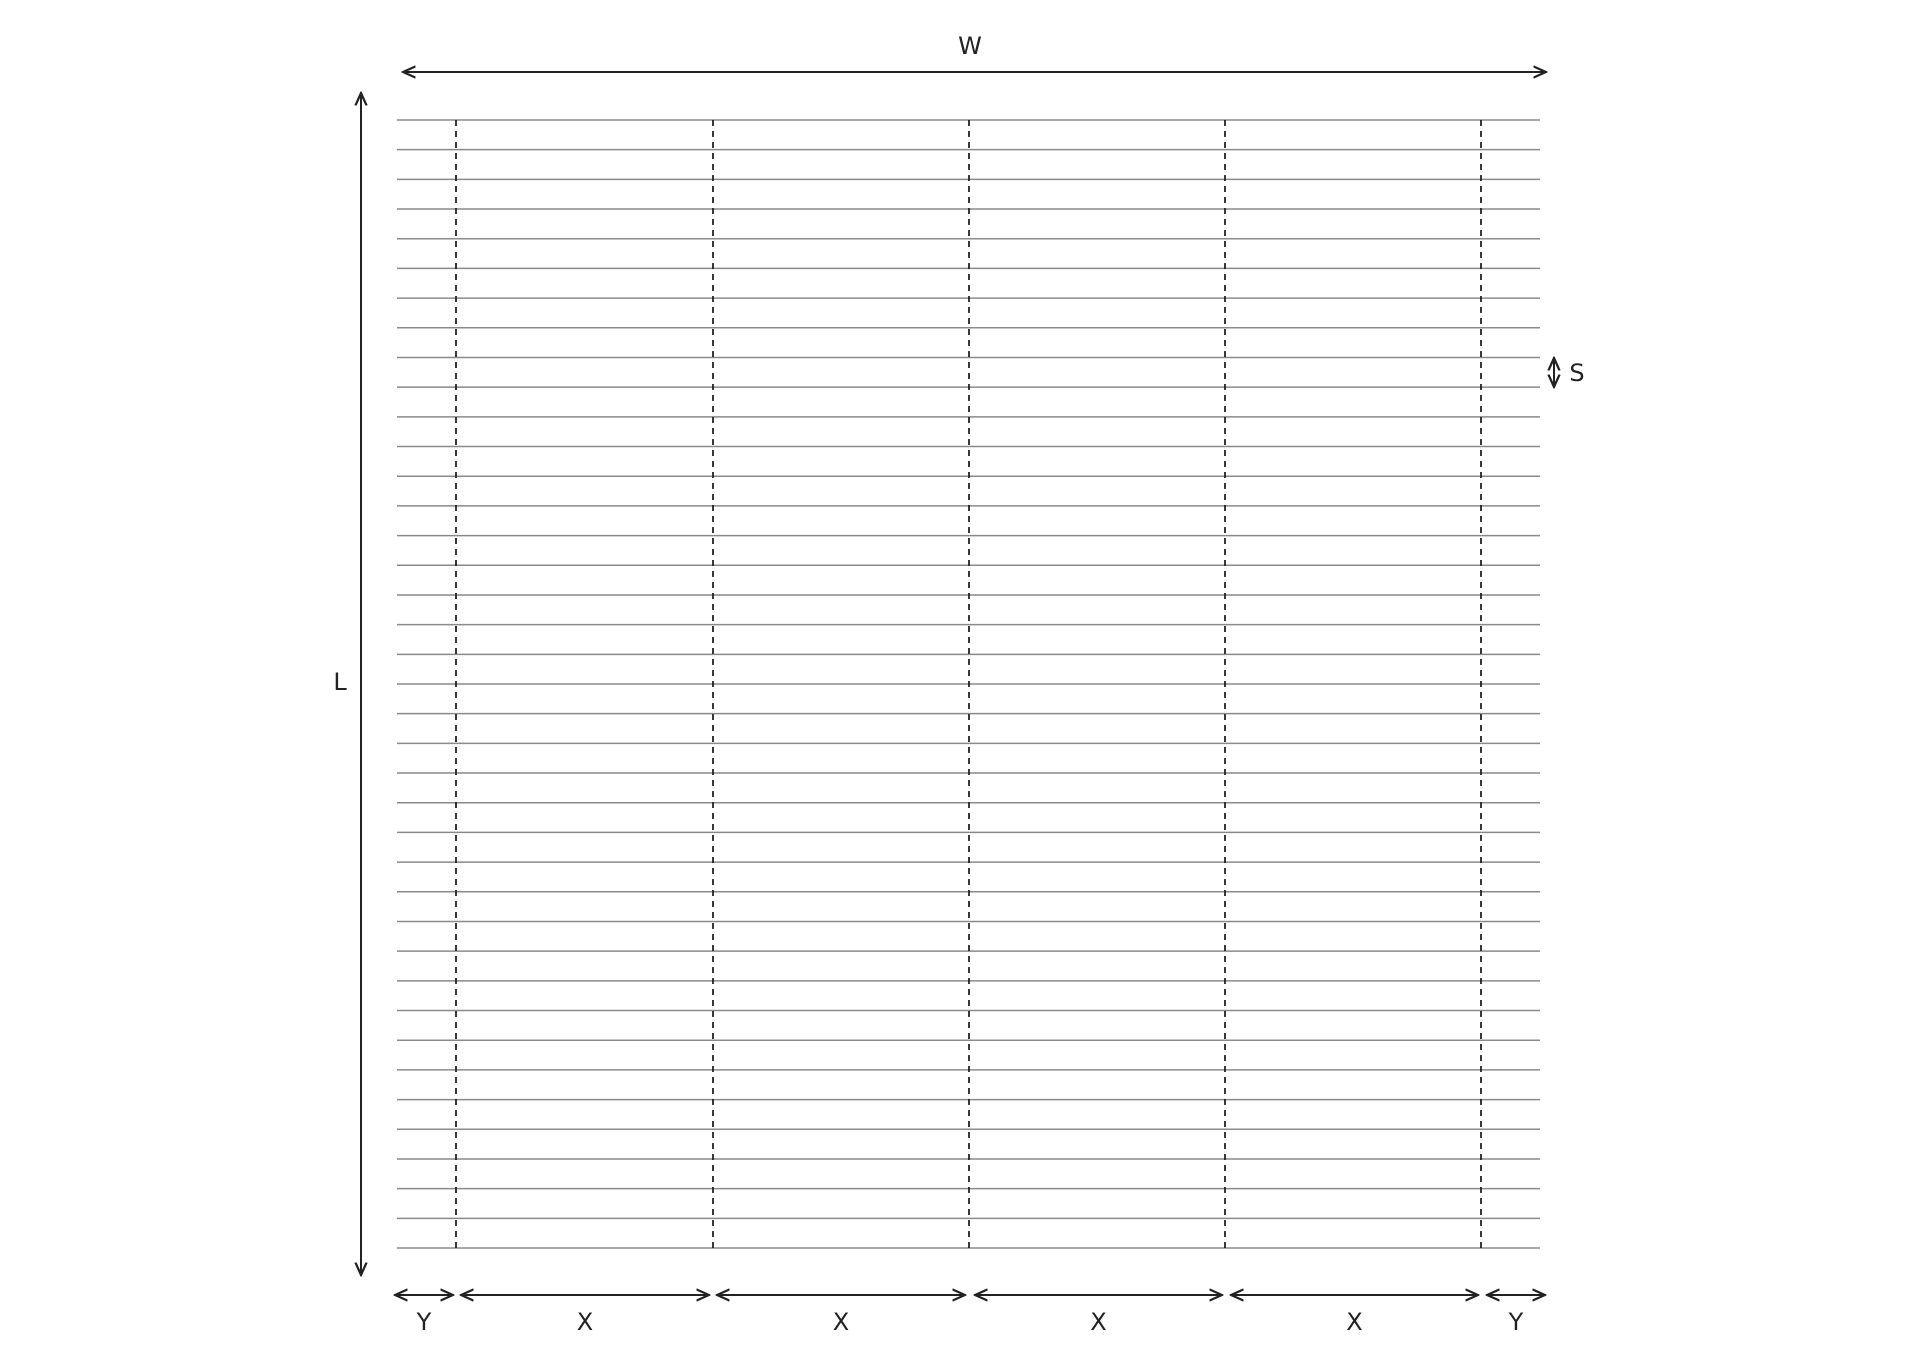 Image resolution: width=1920 pixels, height=1358 pixels. I want to click on spacing-label: S, so click(1576, 373).